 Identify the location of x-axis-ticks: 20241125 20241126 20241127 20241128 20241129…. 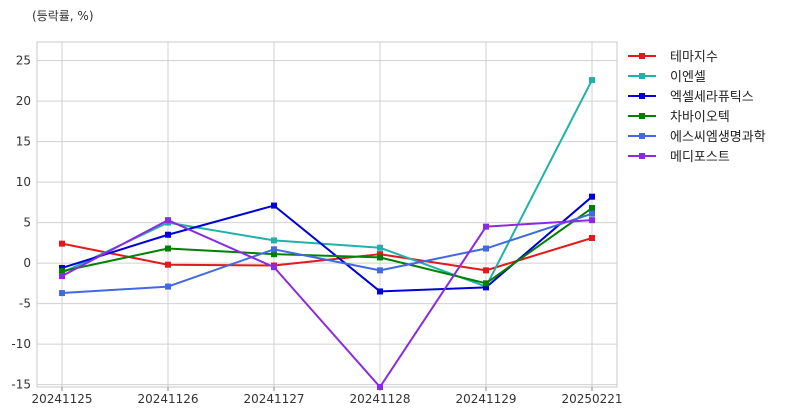
(327, 396).